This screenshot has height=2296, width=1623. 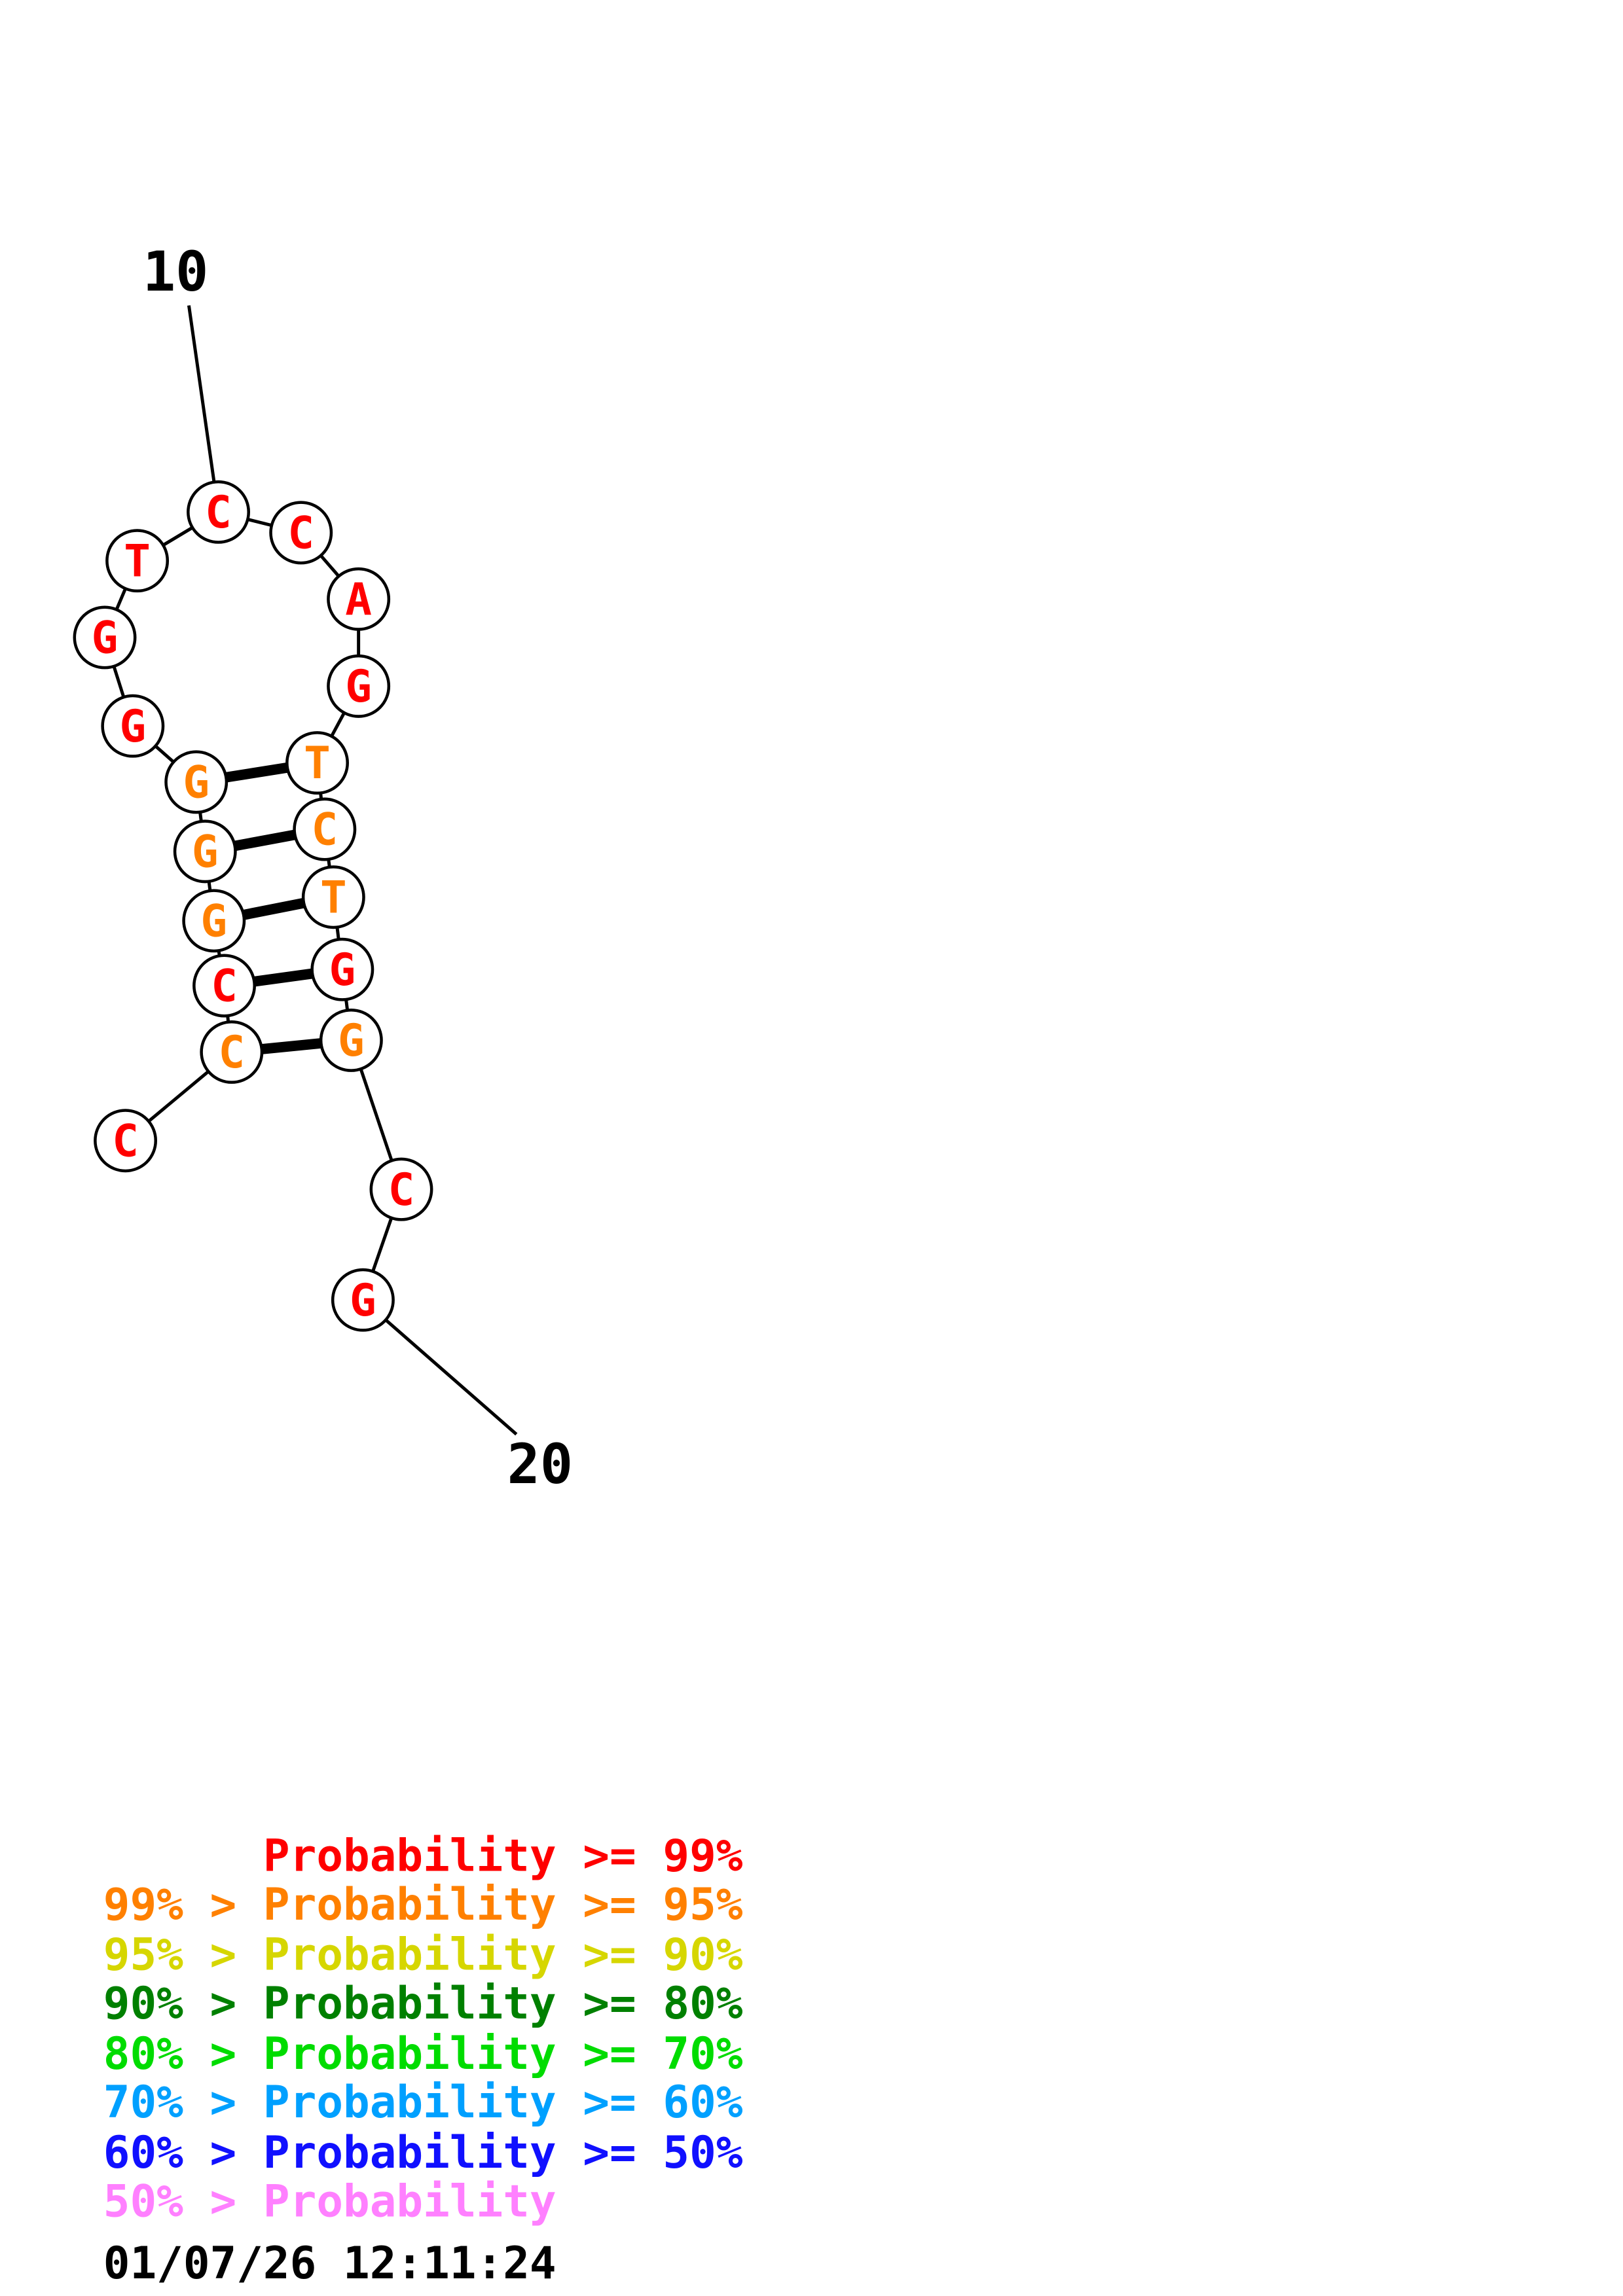 I want to click on legend-entry-prob-50-60: 60% > Probability >= 50%, so click(x=423, y=2152).